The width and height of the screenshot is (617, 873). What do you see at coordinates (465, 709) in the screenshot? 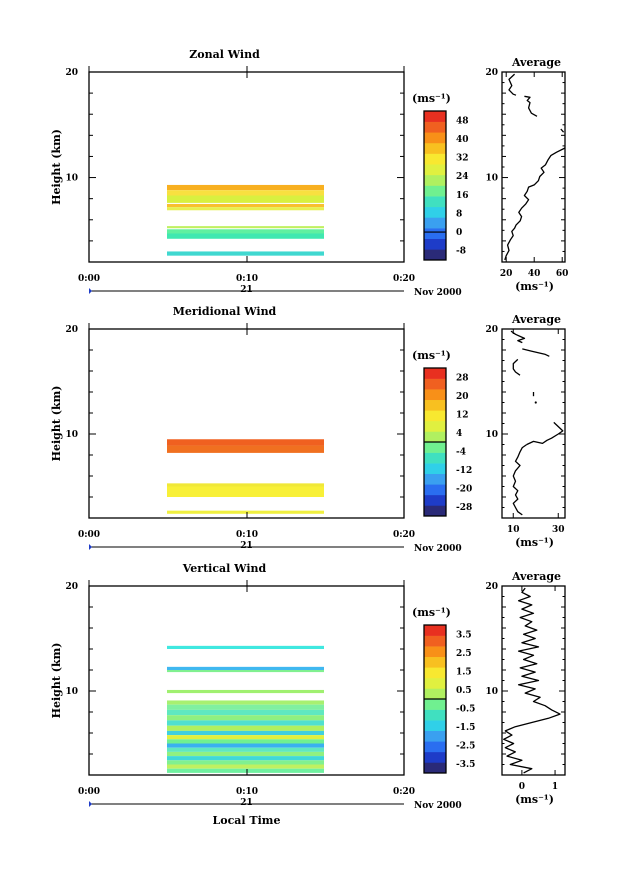
I see `colorbar-tick-label: -0.5` at bounding box center [465, 709].